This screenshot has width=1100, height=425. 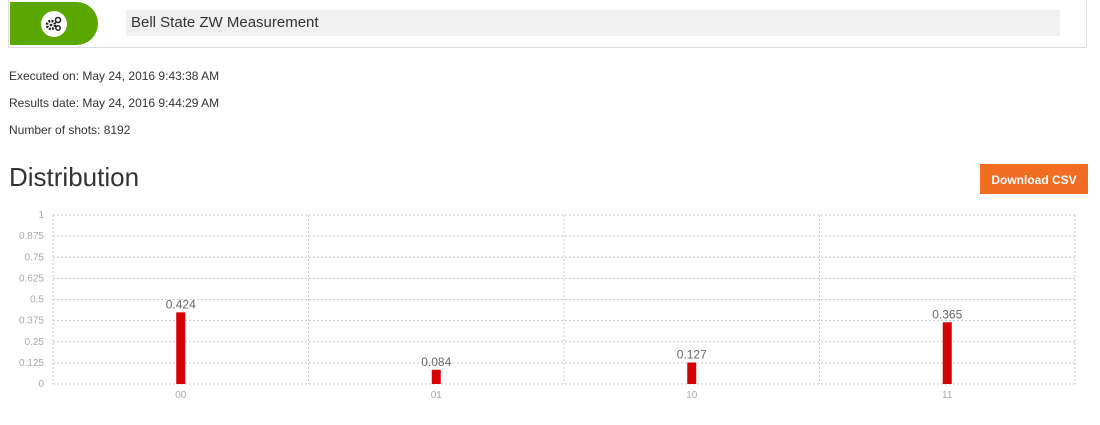 What do you see at coordinates (31, 278) in the screenshot?
I see `y-tick-label: 0.625` at bounding box center [31, 278].